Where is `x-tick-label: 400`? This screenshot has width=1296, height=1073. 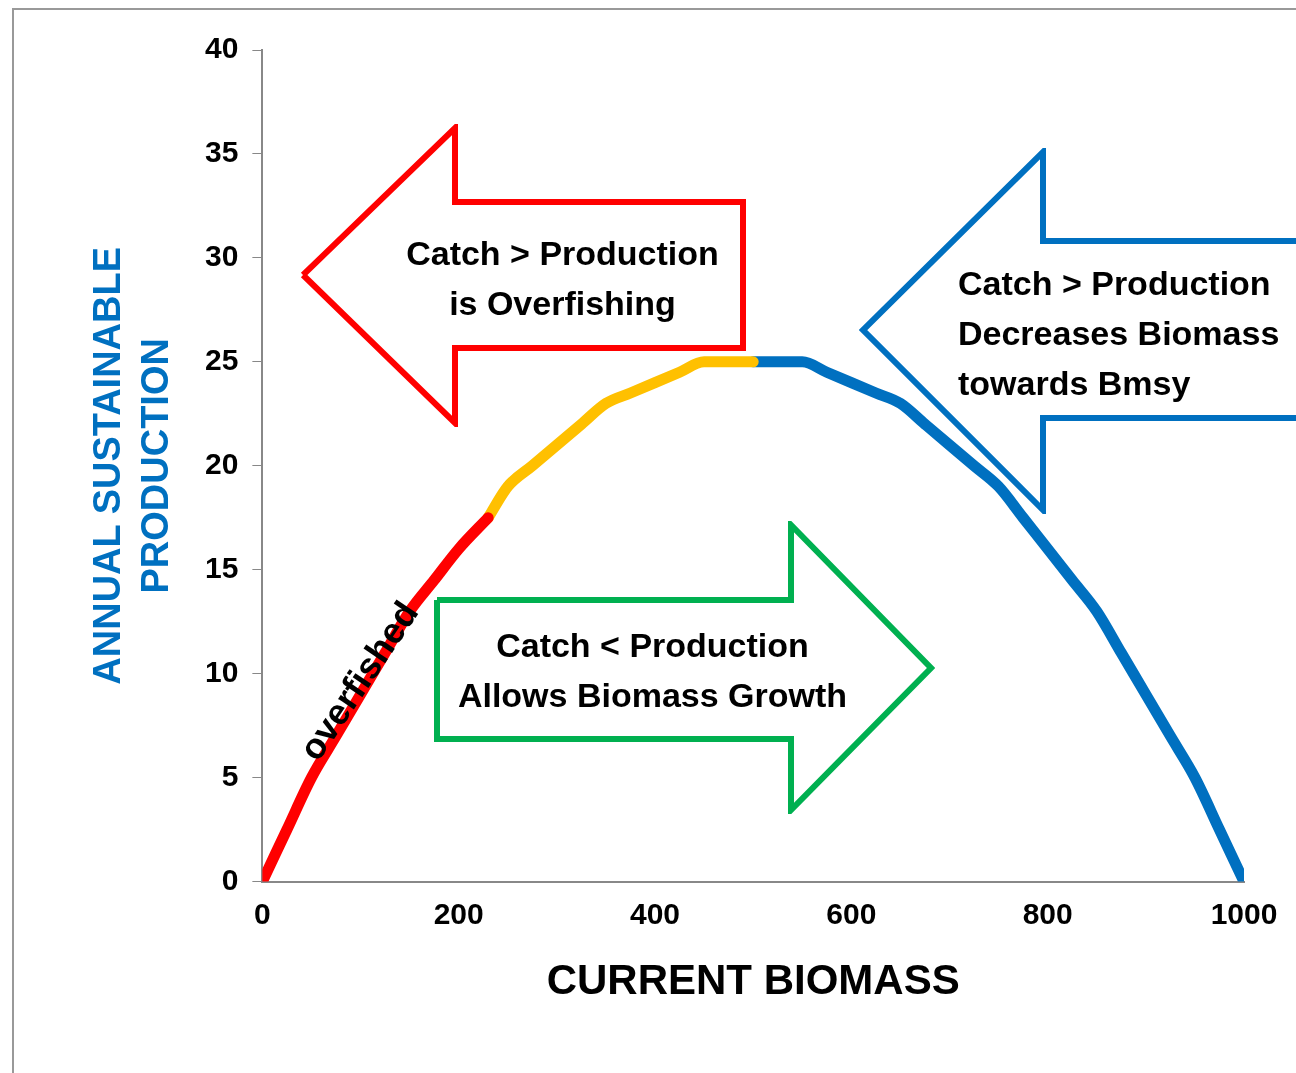 x-tick-label: 400 is located at coordinates (655, 913).